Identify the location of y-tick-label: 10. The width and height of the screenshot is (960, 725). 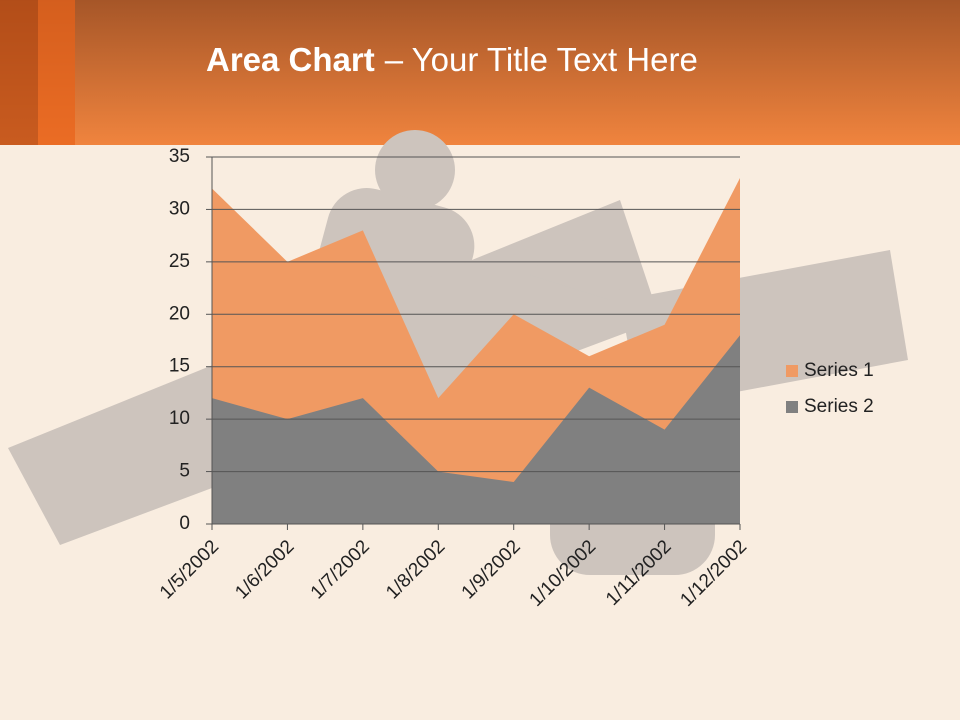
(179, 418).